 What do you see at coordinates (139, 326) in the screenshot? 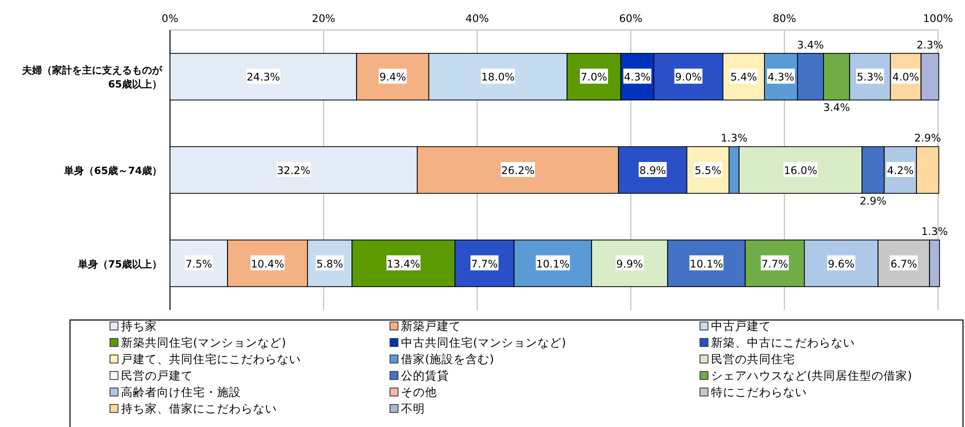
I see `legend-label: 持ち家` at bounding box center [139, 326].